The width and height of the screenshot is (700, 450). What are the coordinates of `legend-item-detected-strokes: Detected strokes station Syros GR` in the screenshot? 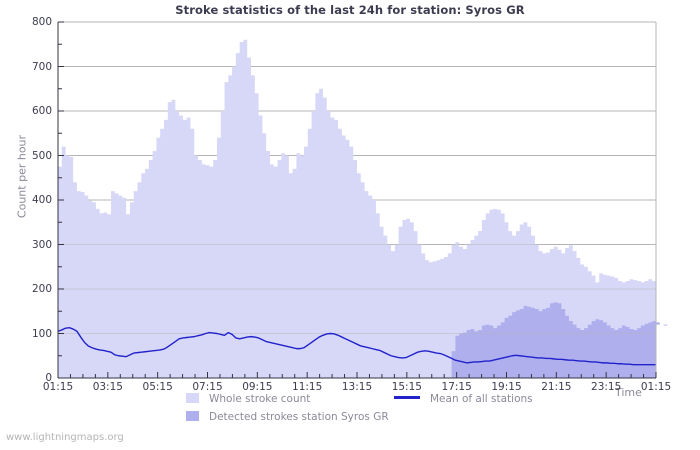 It's located at (287, 417).